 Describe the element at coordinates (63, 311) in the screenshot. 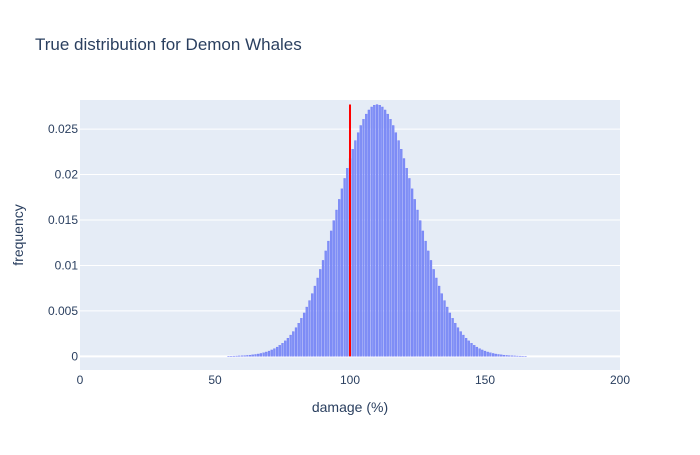

I see `y-tick-label: 0.005` at that location.